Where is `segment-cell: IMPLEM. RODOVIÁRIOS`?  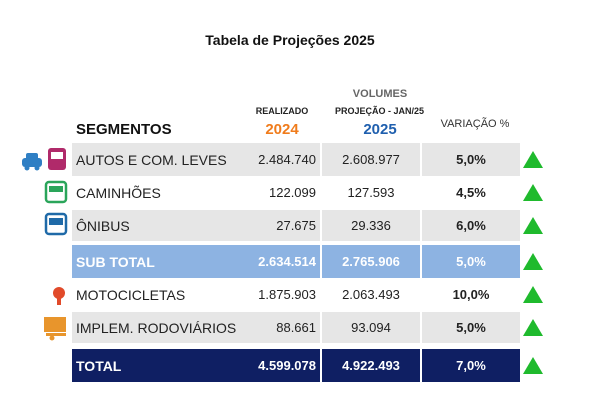
segment-cell: IMPLEM. RODOVIÁRIOS is located at coordinates (157, 327).